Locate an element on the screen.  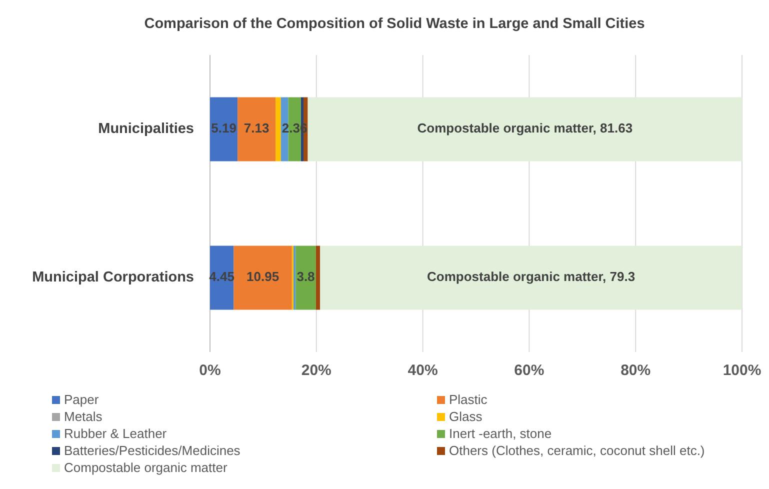
x-tick-label: 40% is located at coordinates (423, 370).